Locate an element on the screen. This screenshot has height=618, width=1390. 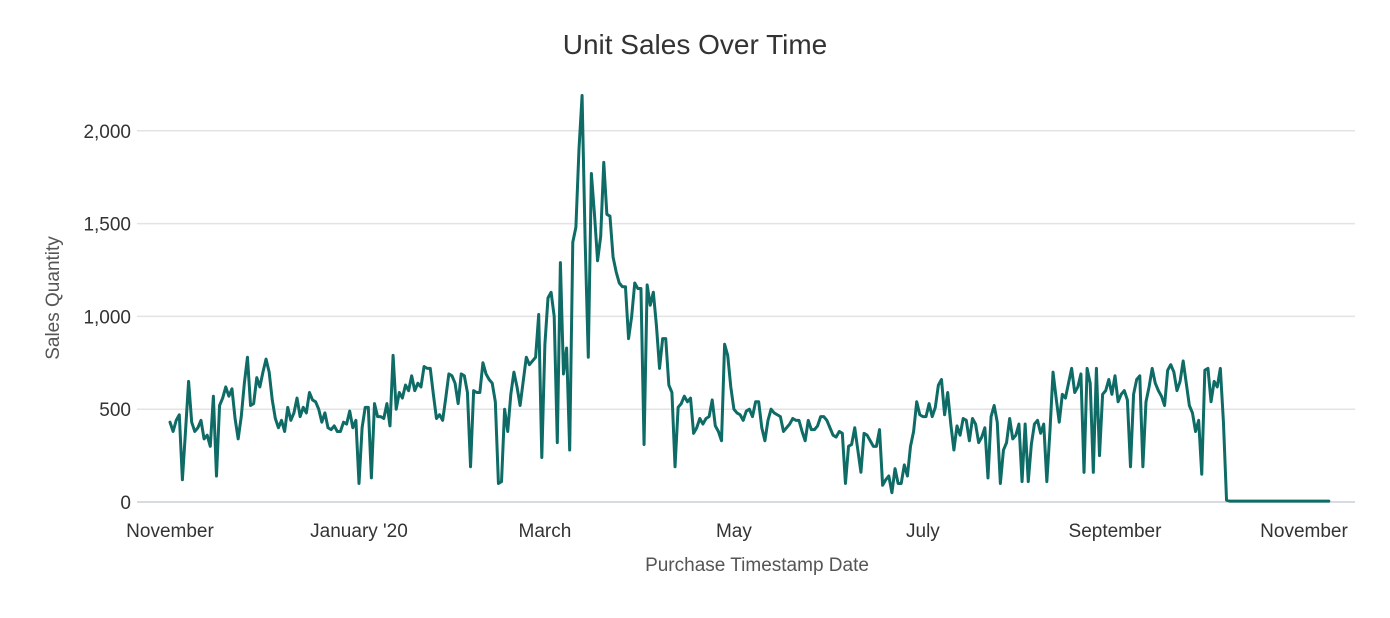
x-axis-label: Purchase Timestamp Date is located at coordinates (757, 565).